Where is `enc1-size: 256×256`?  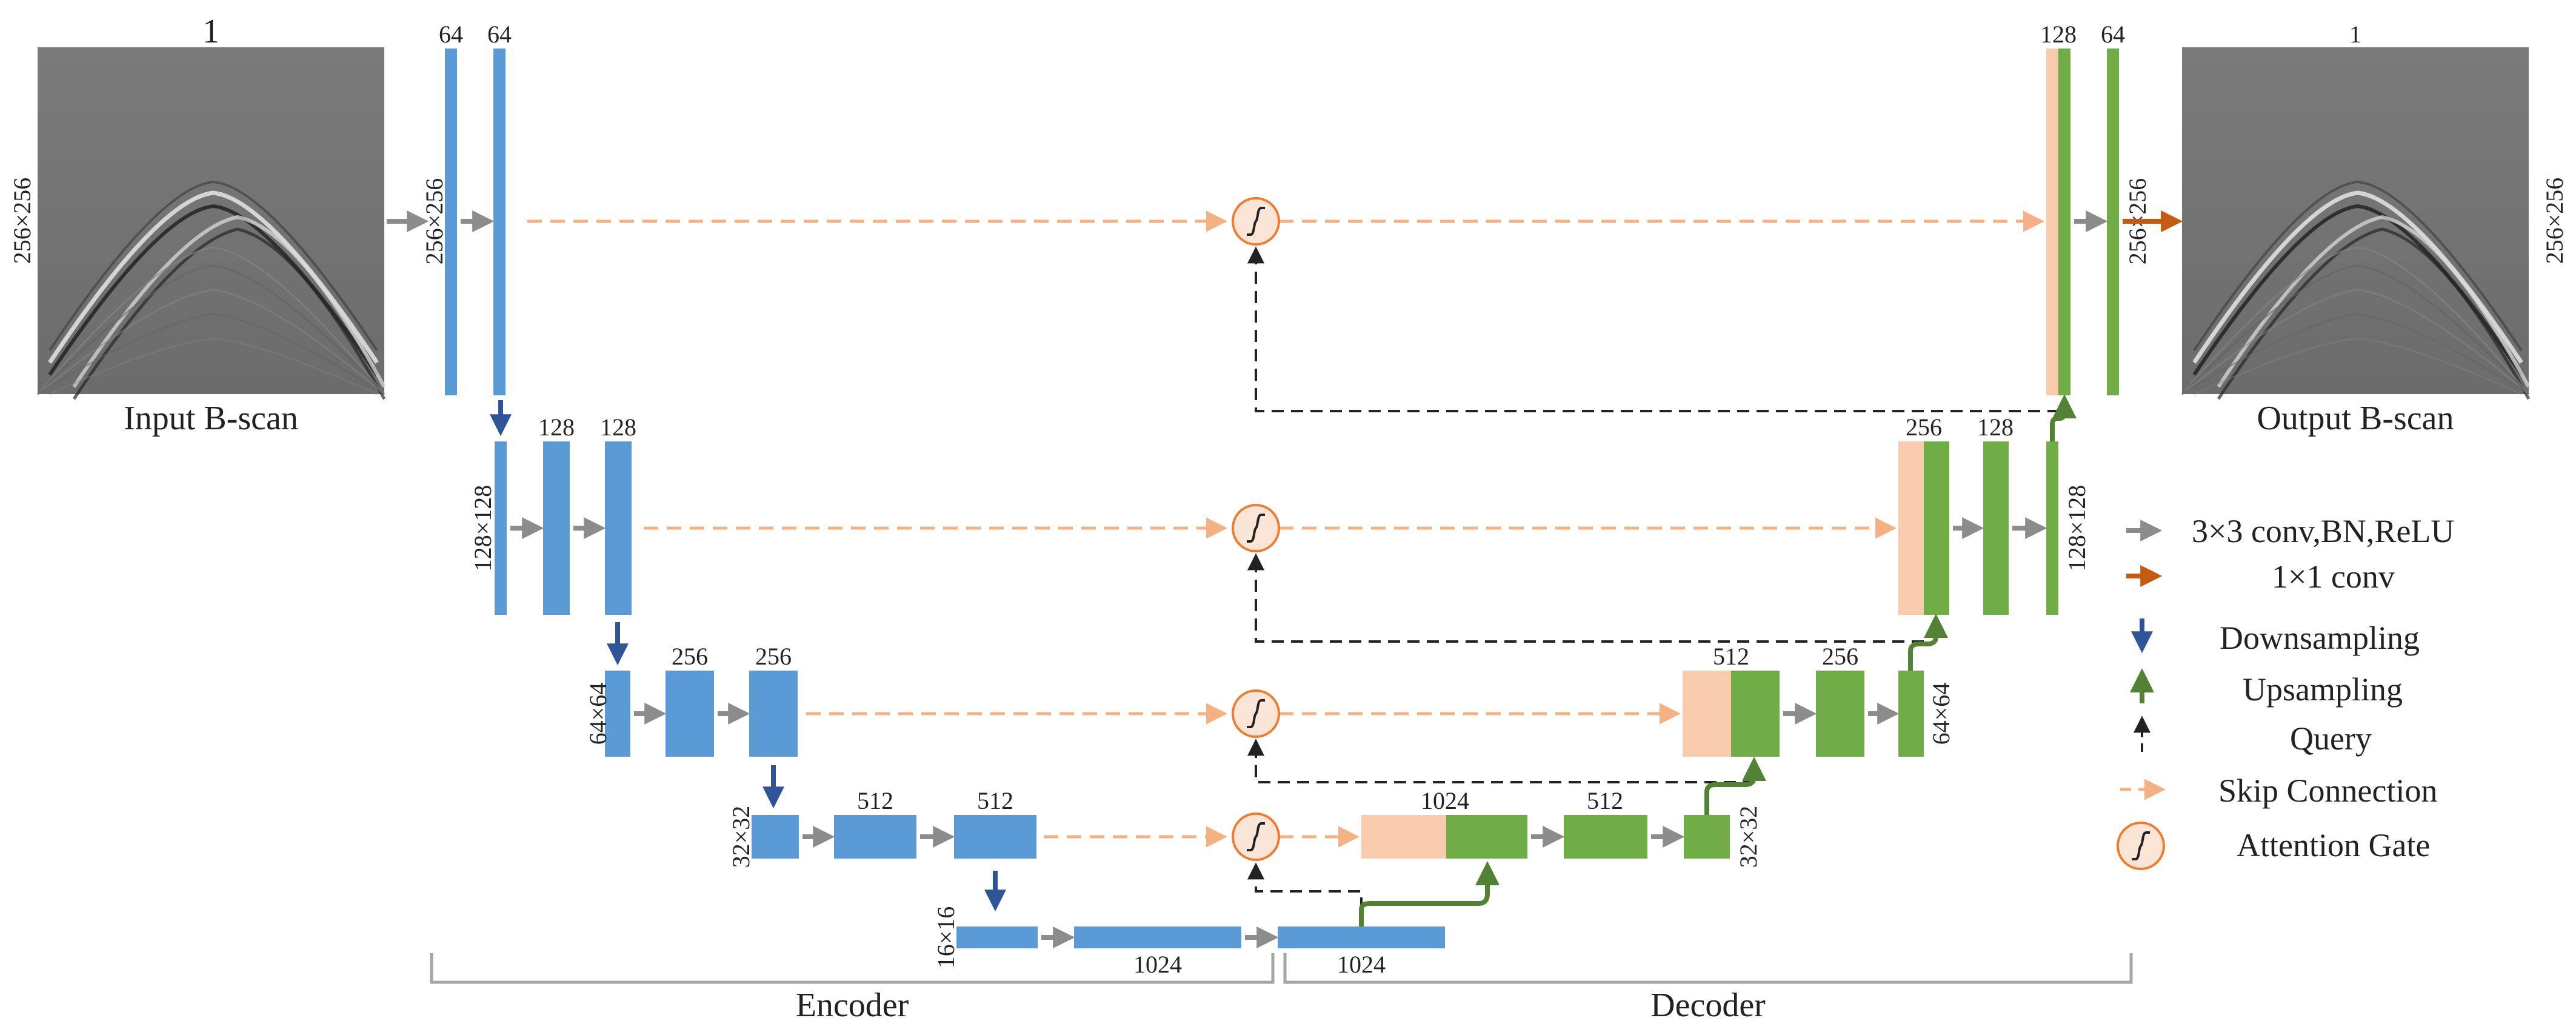
enc1-size: 256×256 is located at coordinates (434, 222).